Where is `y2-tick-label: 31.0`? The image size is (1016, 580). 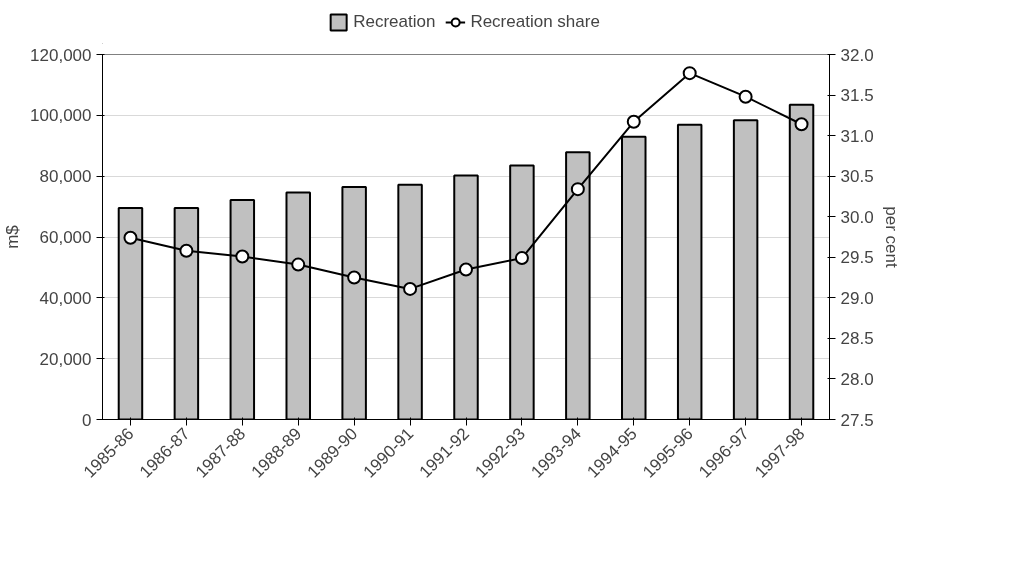
y2-tick-label: 31.0 is located at coordinates (857, 136).